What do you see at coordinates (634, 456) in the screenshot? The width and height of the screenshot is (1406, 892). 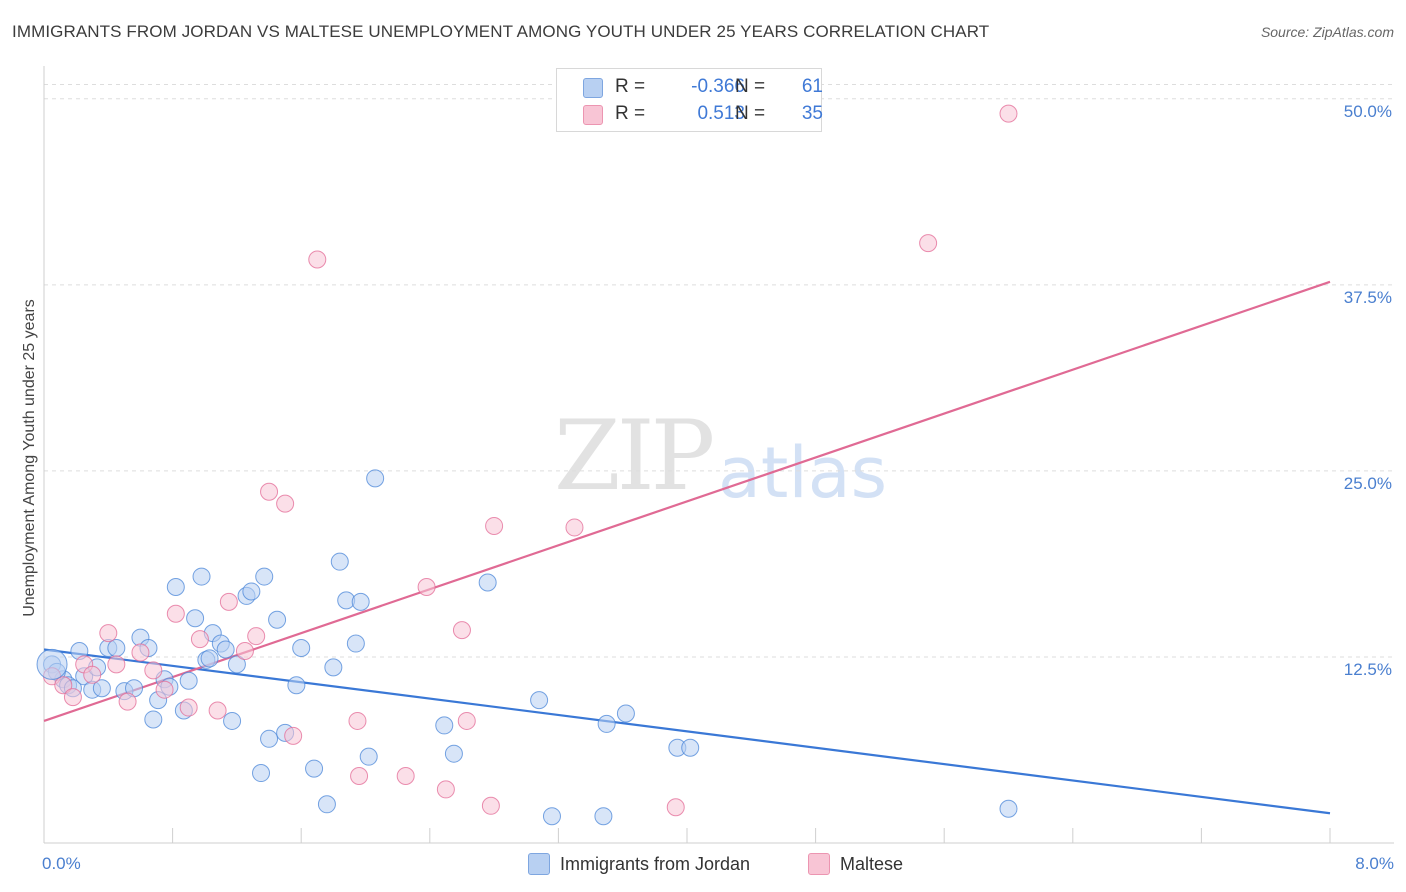 I see `watermark-zip: ZIP` at bounding box center [634, 456].